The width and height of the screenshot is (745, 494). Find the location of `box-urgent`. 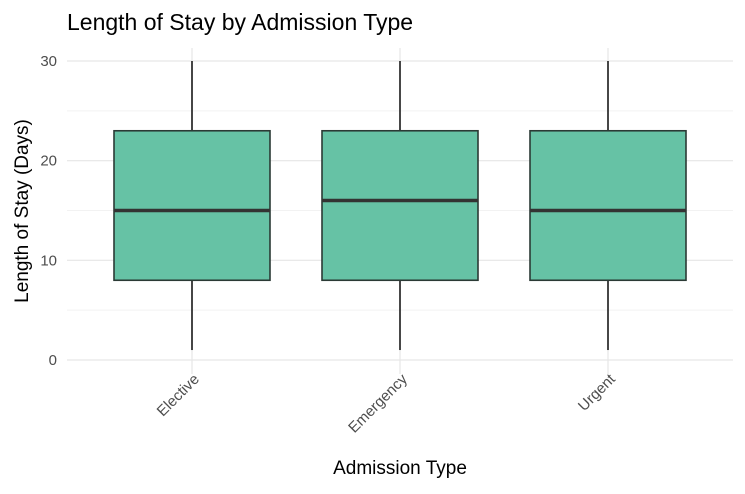

box-urgent is located at coordinates (608, 206).